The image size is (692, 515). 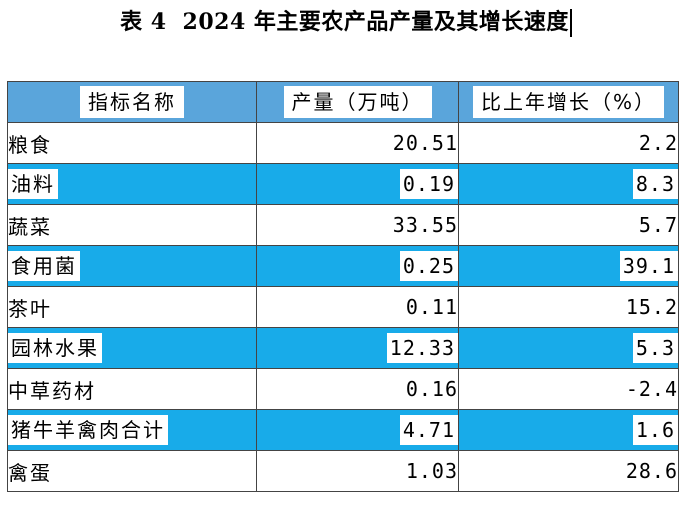 I want to click on row-output-cell: 0.16, so click(x=357, y=389).